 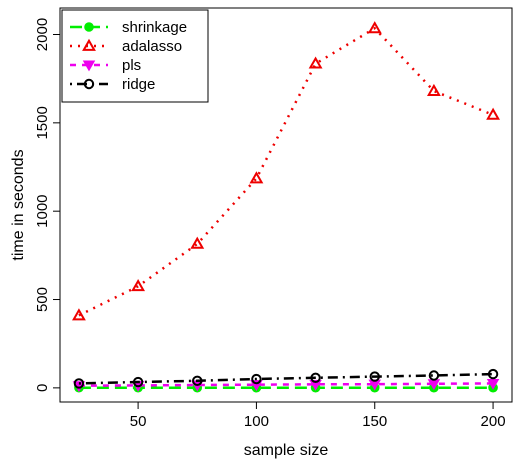 What do you see at coordinates (42, 34) in the screenshot?
I see `y-tick-label: 2000` at bounding box center [42, 34].